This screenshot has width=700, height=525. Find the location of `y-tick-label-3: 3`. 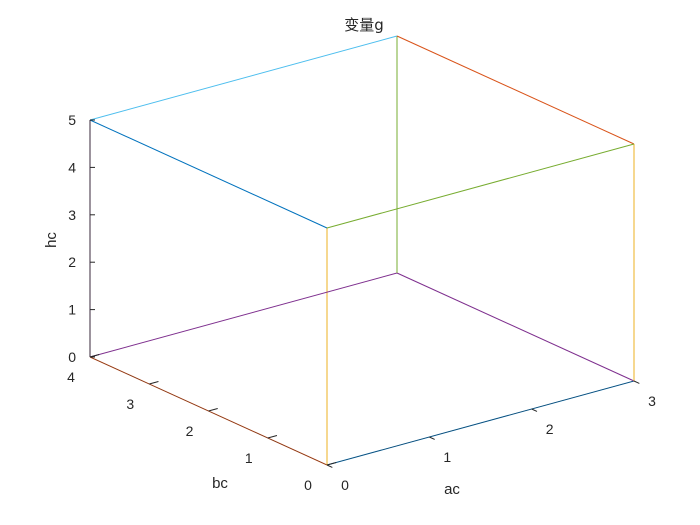

y-tick-label-3: 3 is located at coordinates (130, 404).